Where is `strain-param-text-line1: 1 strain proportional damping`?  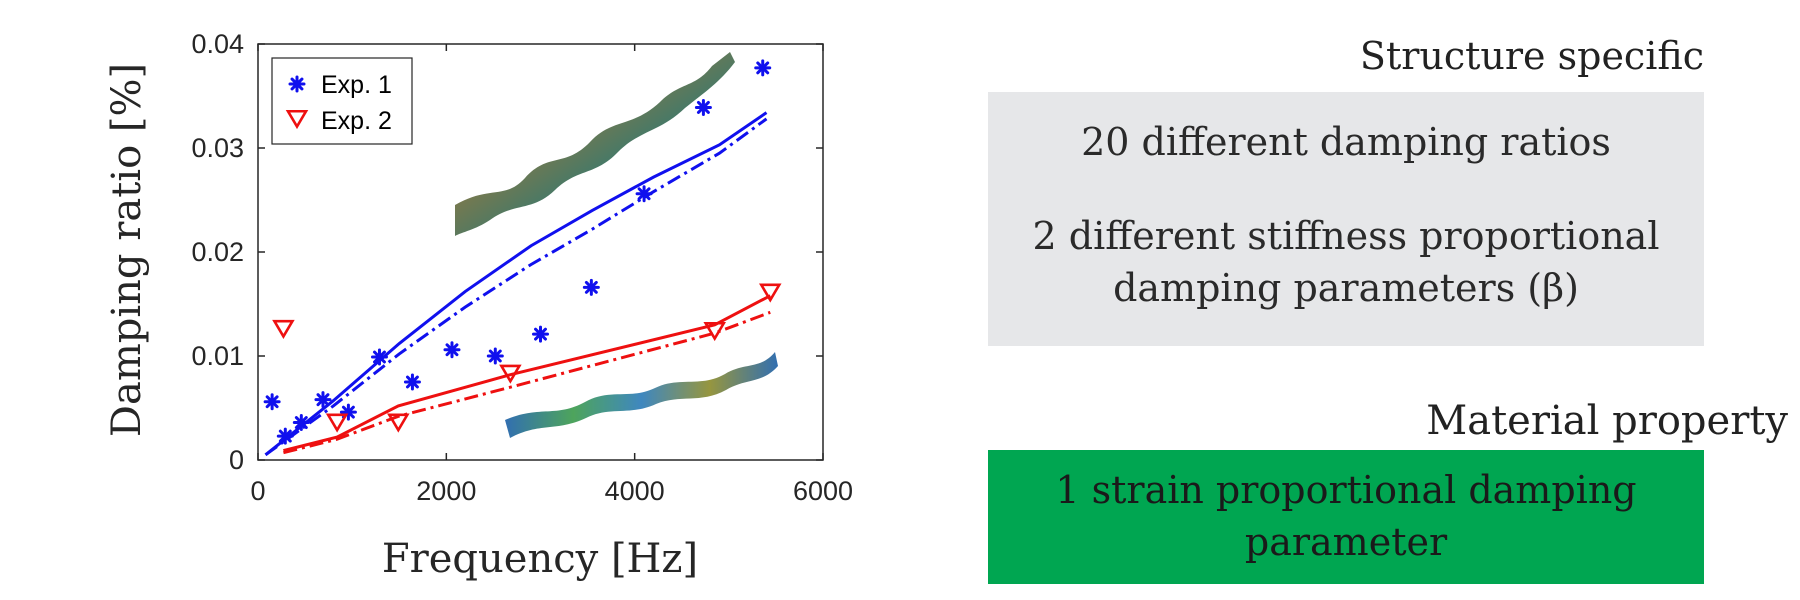 strain-param-text-line1: 1 strain proportional damping is located at coordinates (1346, 490).